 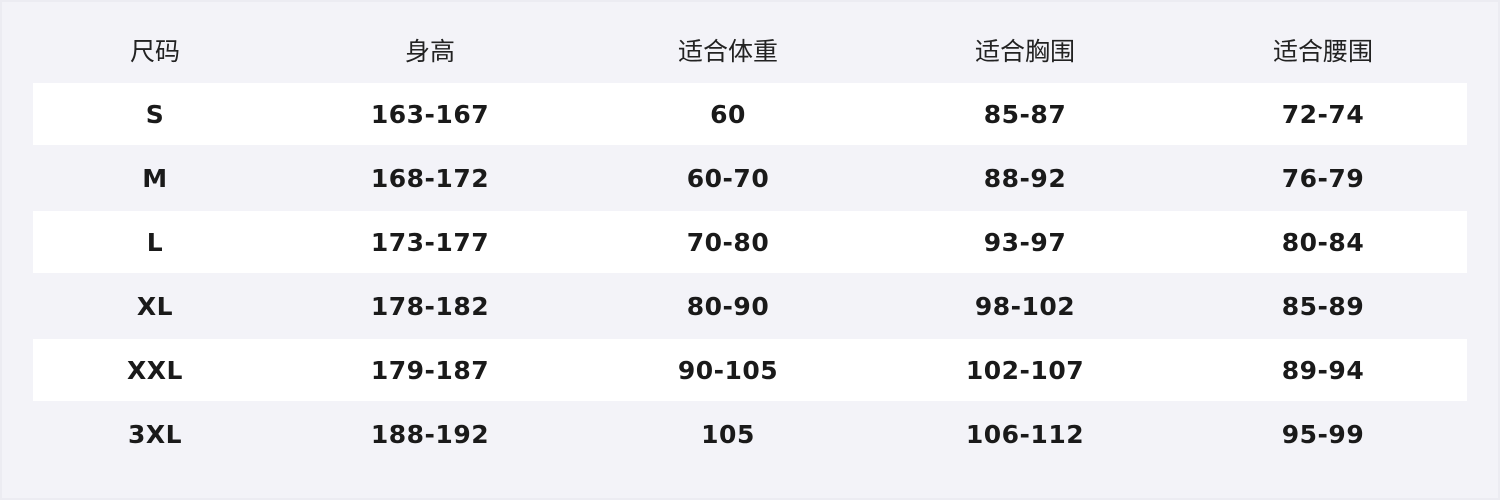 I want to click on table-cell: XXL, so click(x=155, y=370).